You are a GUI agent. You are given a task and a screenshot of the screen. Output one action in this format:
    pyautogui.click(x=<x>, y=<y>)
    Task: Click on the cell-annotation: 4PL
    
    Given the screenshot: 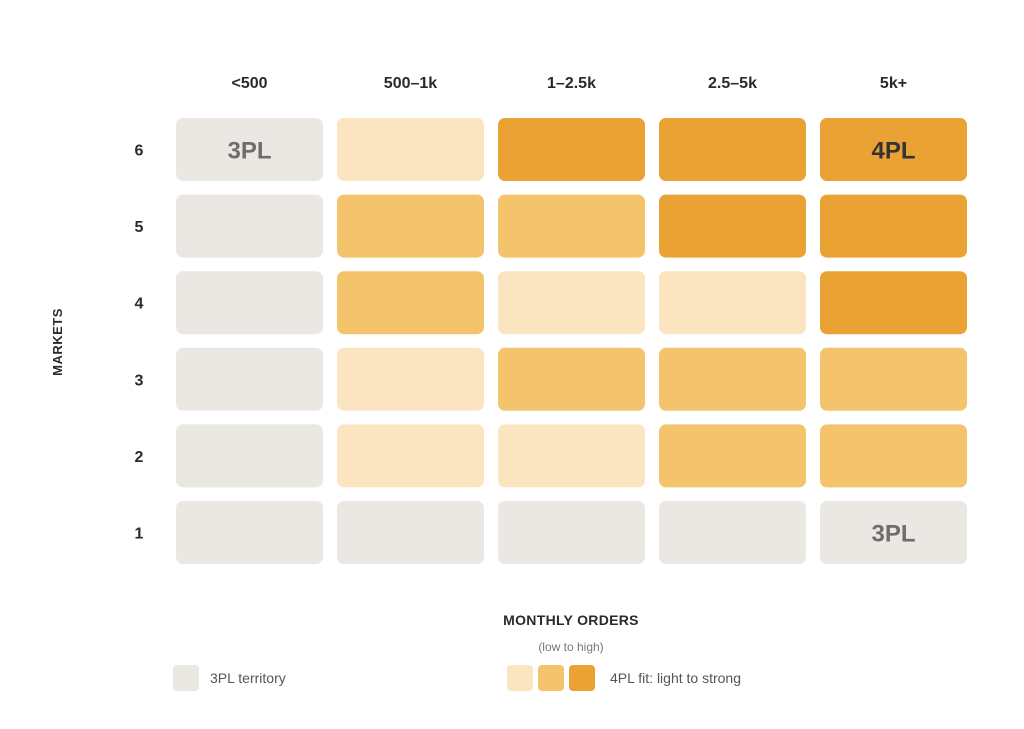 What is the action you would take?
    pyautogui.click(x=893, y=151)
    